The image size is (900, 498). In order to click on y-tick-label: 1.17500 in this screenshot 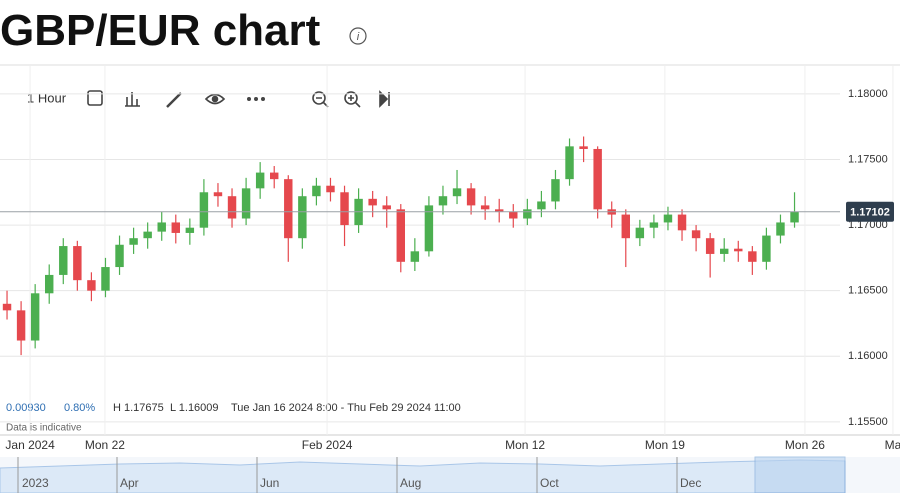, I will do `click(868, 159)`.